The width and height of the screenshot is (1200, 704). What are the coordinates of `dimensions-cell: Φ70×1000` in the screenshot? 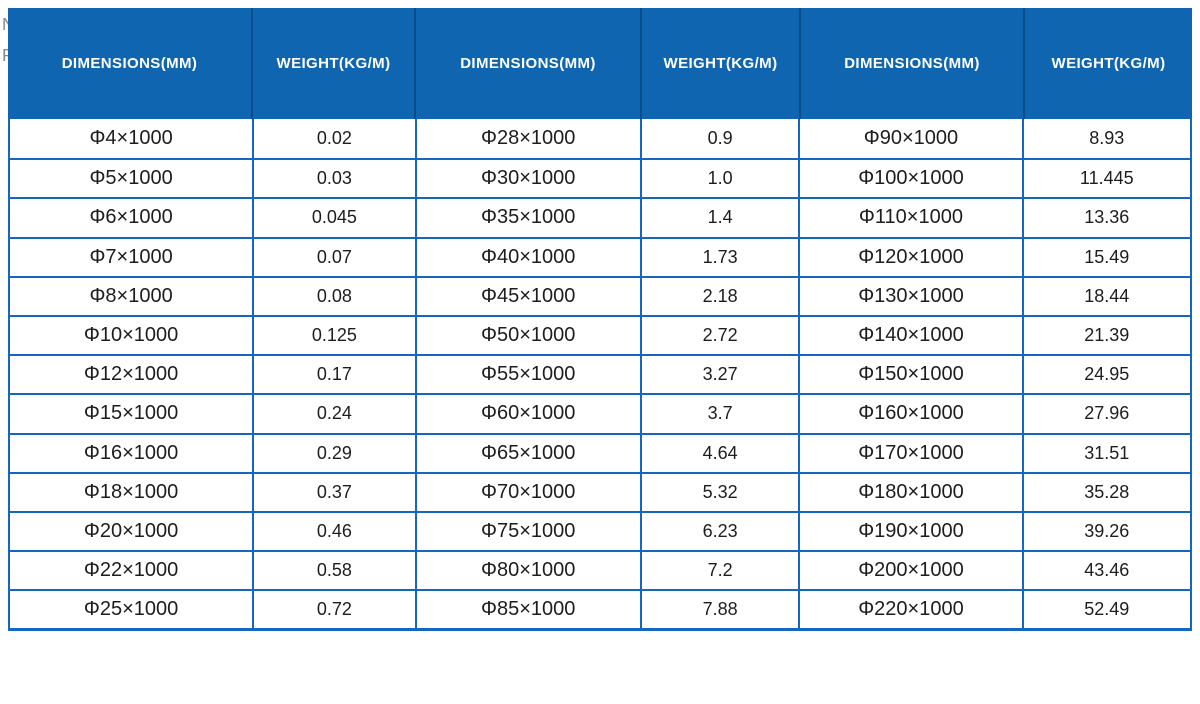 It's located at (527, 492).